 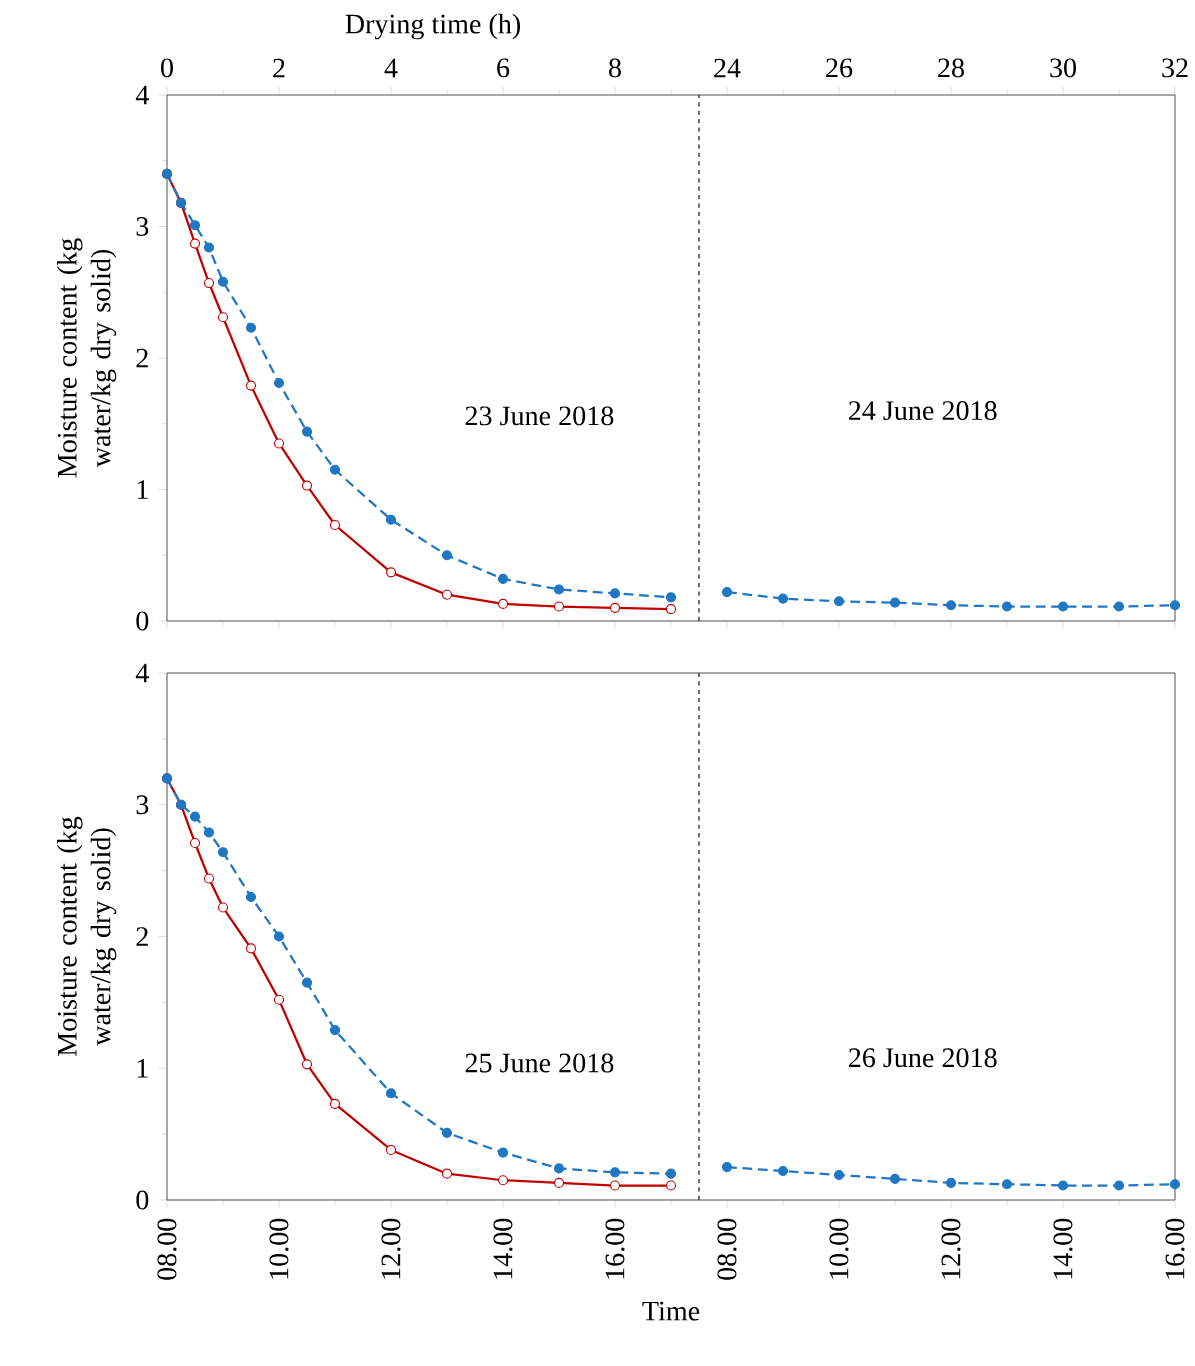 I want to click on x-tick-label: 30, so click(x=1063, y=68).